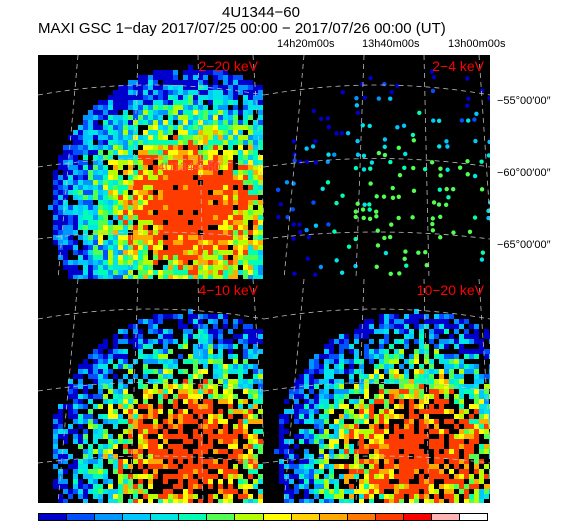 This screenshot has width=567, height=525. What do you see at coordinates (450, 290) in the screenshot?
I see `band-label-10-20kev: 10−20 keV` at bounding box center [450, 290].